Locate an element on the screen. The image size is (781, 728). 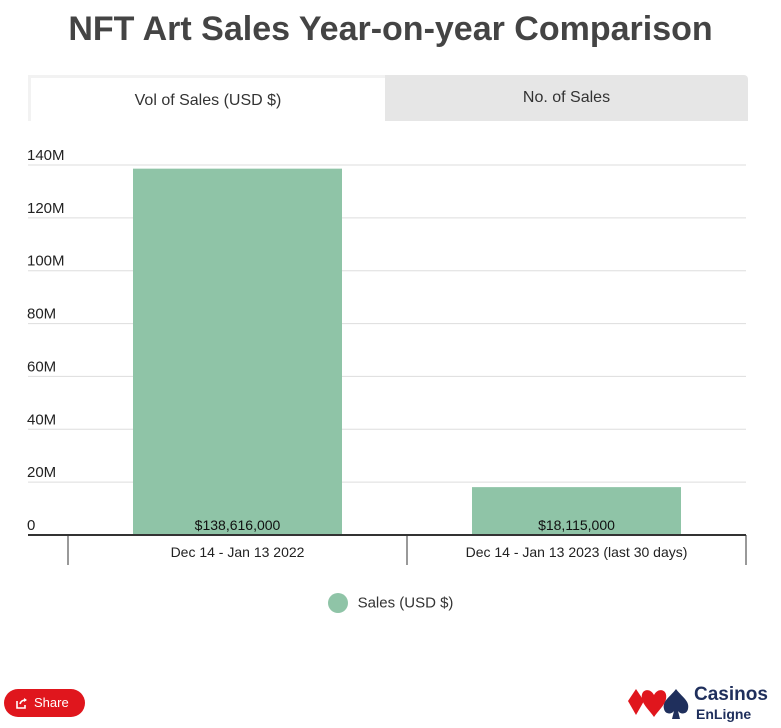
legend-label: Sales (USD $) is located at coordinates (405, 603).